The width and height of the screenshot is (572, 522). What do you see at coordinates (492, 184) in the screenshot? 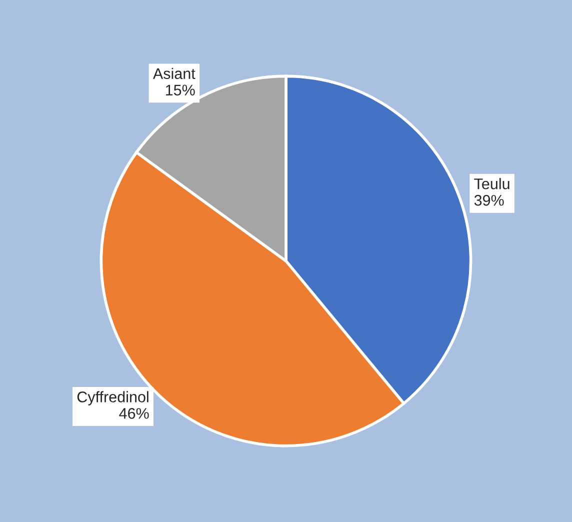
I see `slice-label: Teulu` at bounding box center [492, 184].